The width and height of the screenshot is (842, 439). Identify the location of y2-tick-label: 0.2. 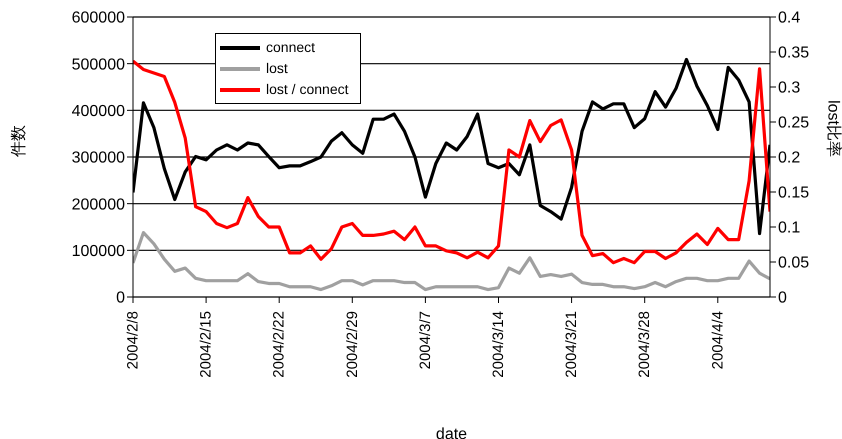
(789, 158).